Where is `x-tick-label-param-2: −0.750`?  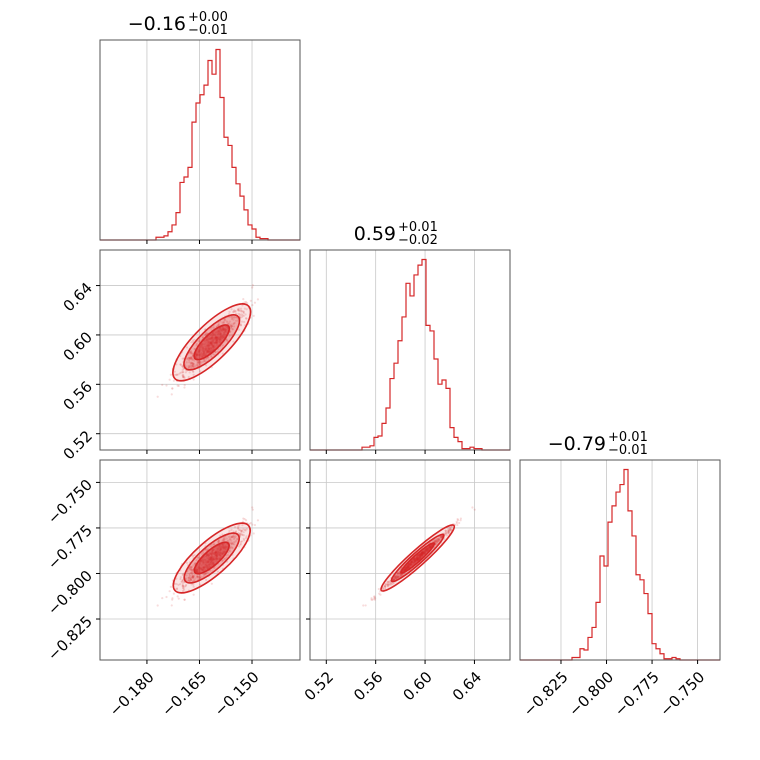 x-tick-label-param-2: −0.750 is located at coordinates (682, 694).